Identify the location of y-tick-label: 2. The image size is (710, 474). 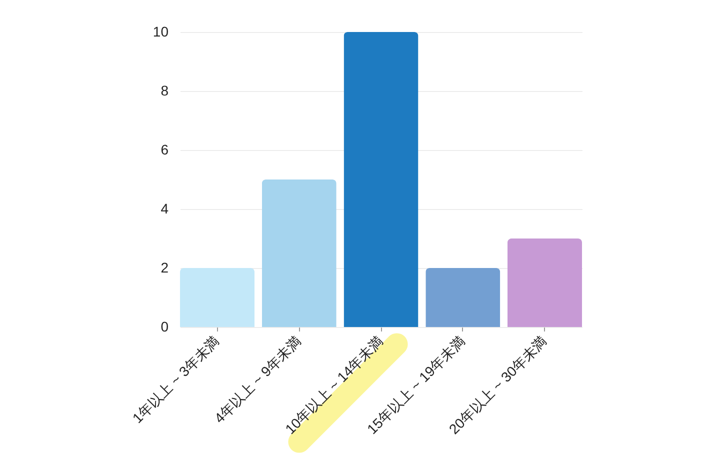
(164, 268).